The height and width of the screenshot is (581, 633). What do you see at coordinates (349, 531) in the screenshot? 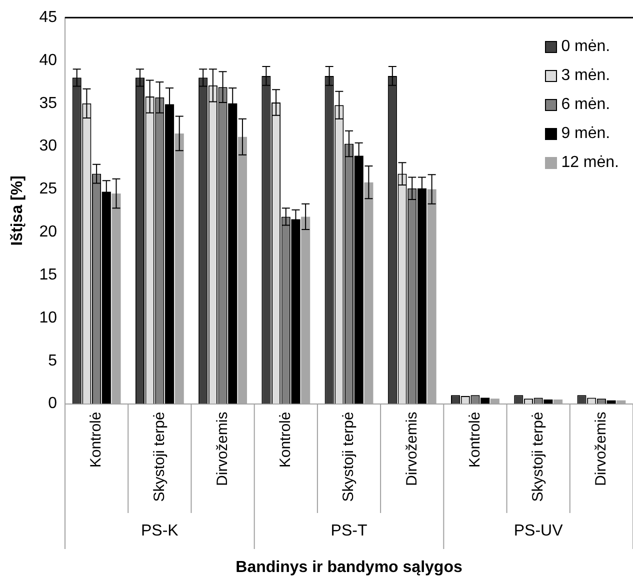
I see `text: PS-T` at bounding box center [349, 531].